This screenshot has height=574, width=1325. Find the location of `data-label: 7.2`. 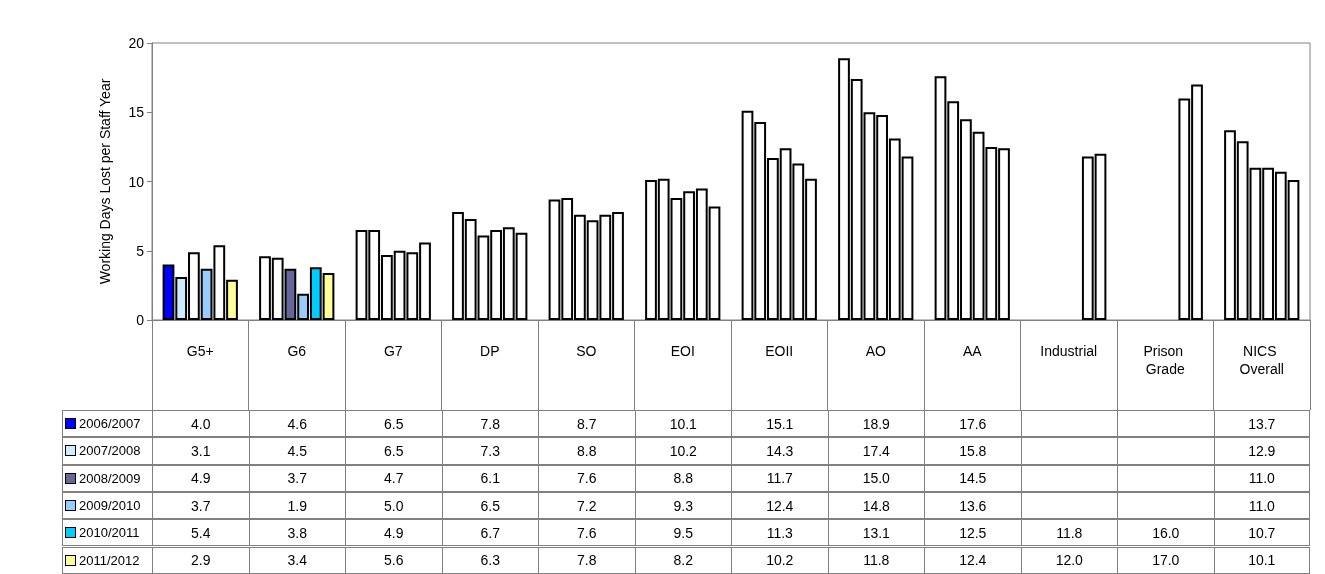

data-label: 7.2 is located at coordinates (586, 505).